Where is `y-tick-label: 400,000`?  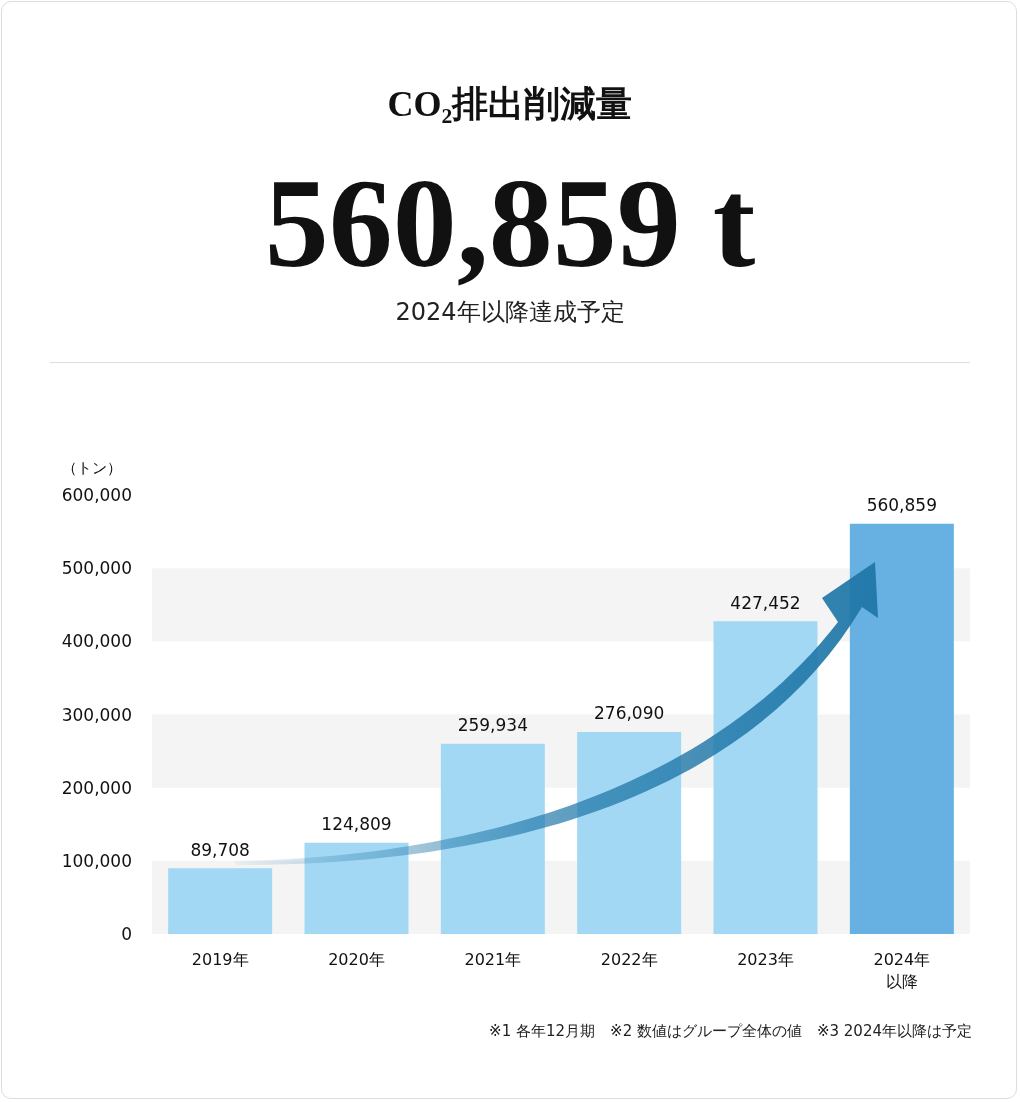 y-tick-label: 400,000 is located at coordinates (96, 641).